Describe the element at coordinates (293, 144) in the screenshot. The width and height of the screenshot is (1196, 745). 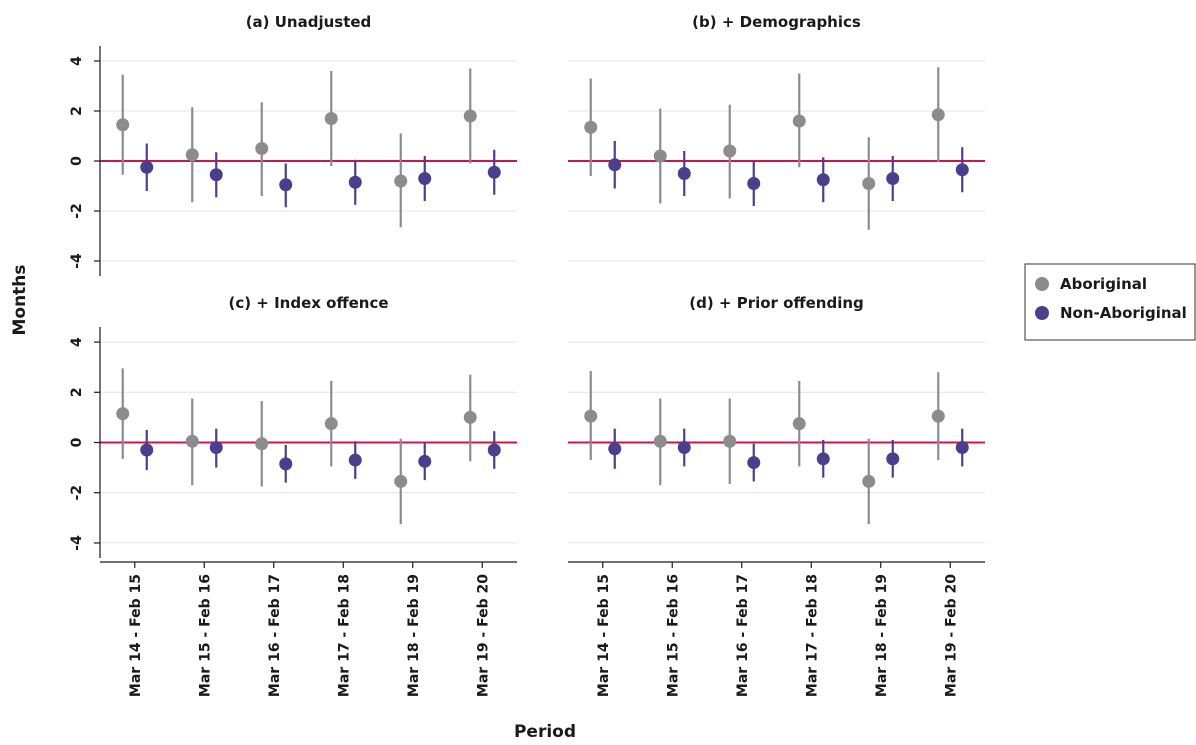
I see `panel-0: -4 -2 0 2 4 (a) Unadjusted` at that location.